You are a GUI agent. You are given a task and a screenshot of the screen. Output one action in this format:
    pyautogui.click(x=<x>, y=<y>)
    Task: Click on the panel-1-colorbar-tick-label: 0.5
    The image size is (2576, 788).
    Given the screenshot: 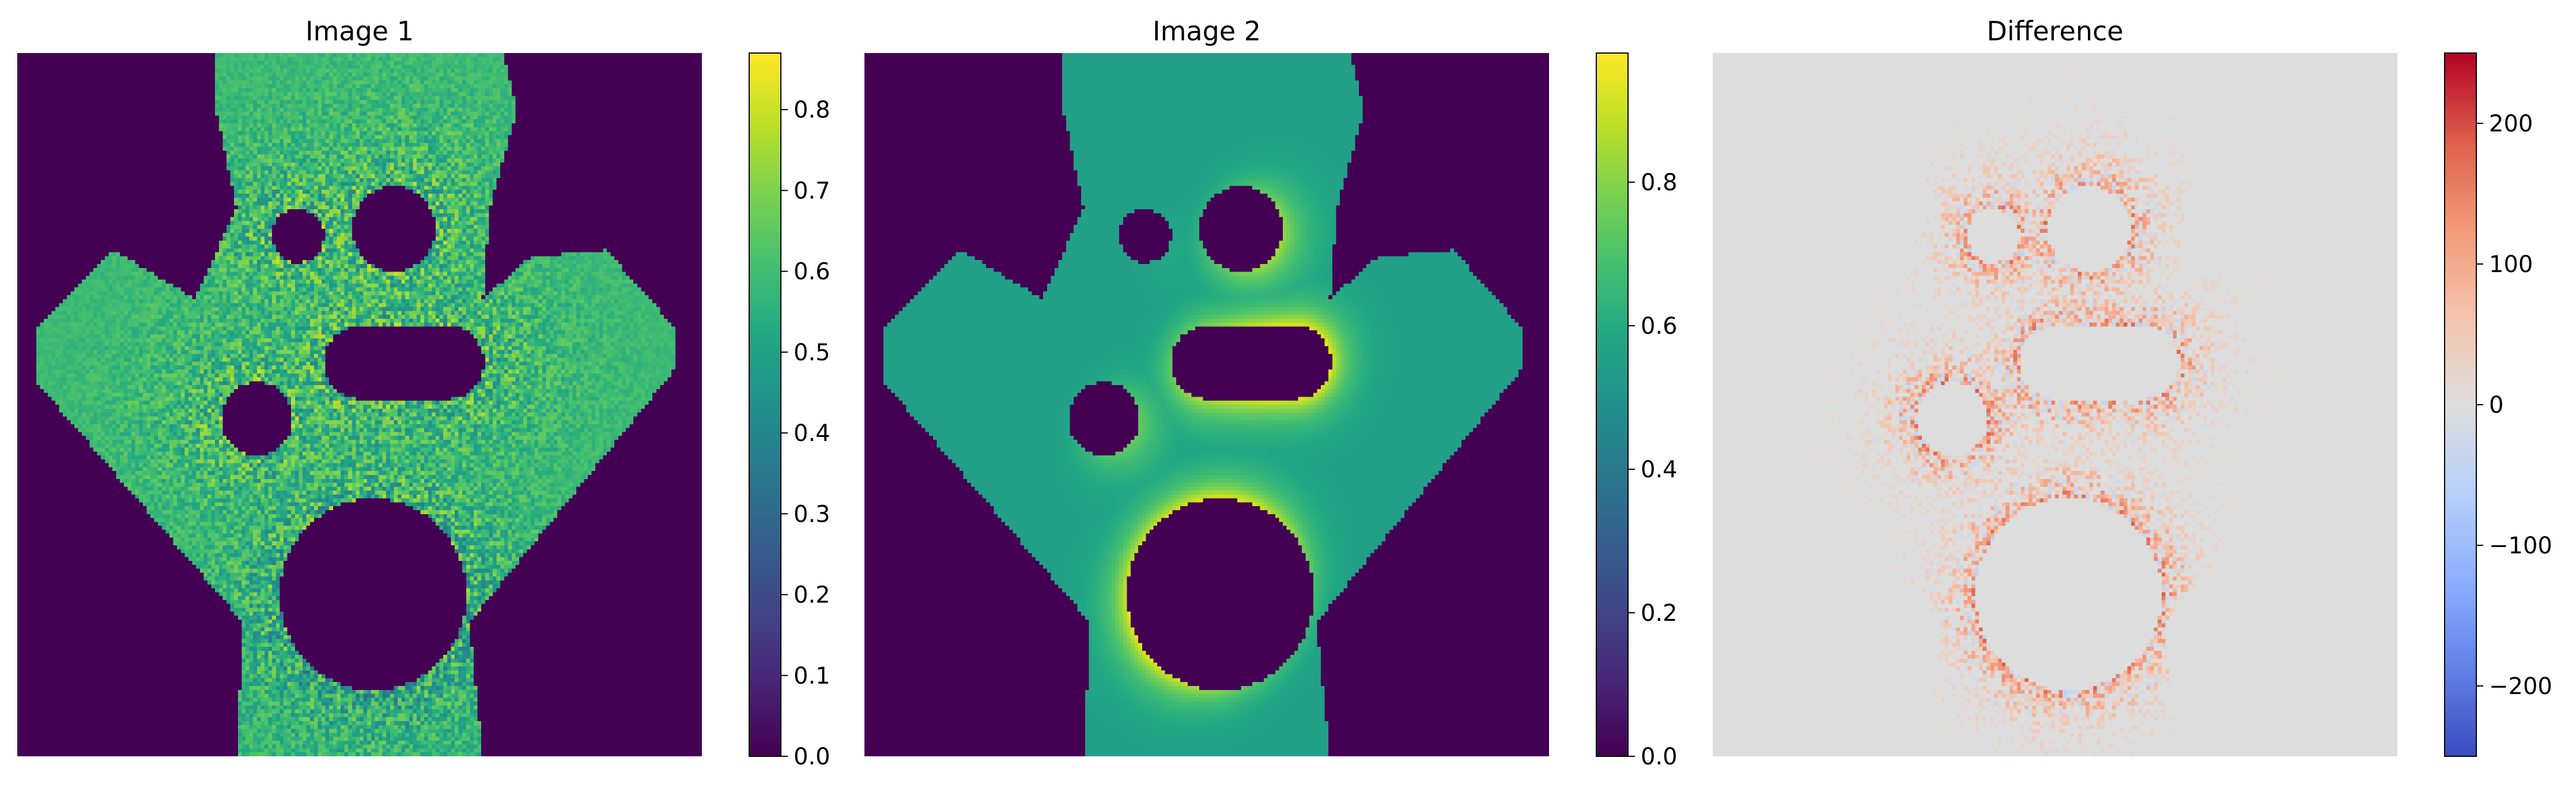 What is the action you would take?
    pyautogui.click(x=812, y=353)
    